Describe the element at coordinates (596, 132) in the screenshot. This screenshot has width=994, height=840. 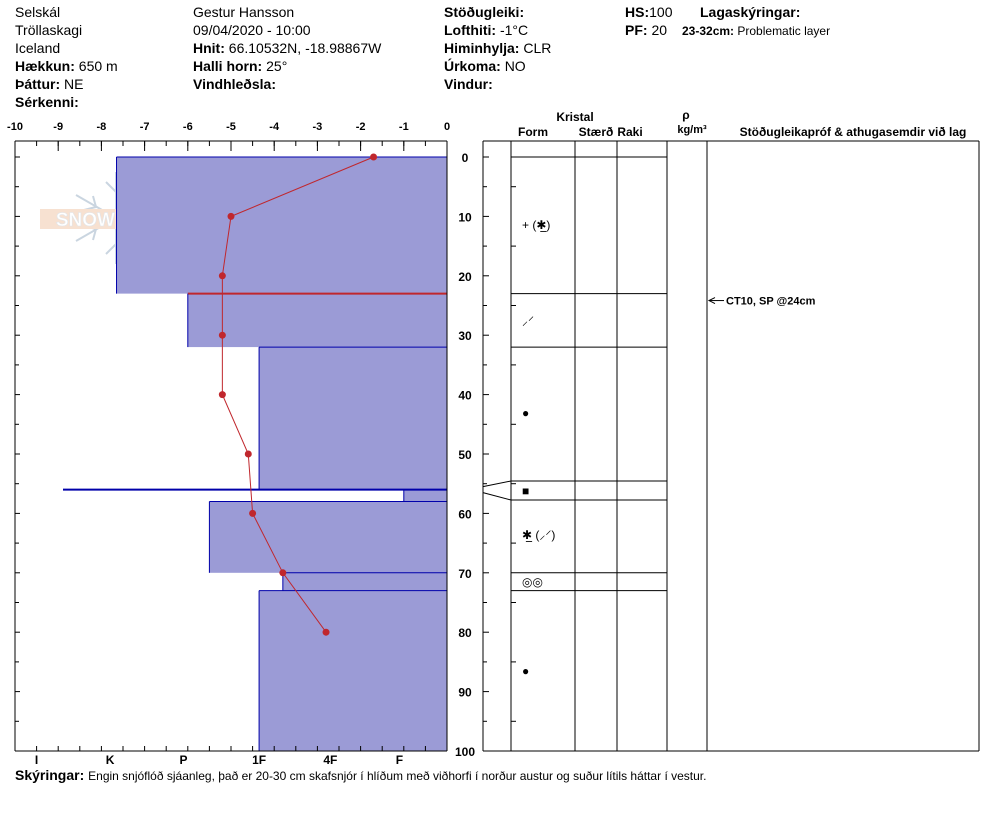
I see `header-size: Stærð` at that location.